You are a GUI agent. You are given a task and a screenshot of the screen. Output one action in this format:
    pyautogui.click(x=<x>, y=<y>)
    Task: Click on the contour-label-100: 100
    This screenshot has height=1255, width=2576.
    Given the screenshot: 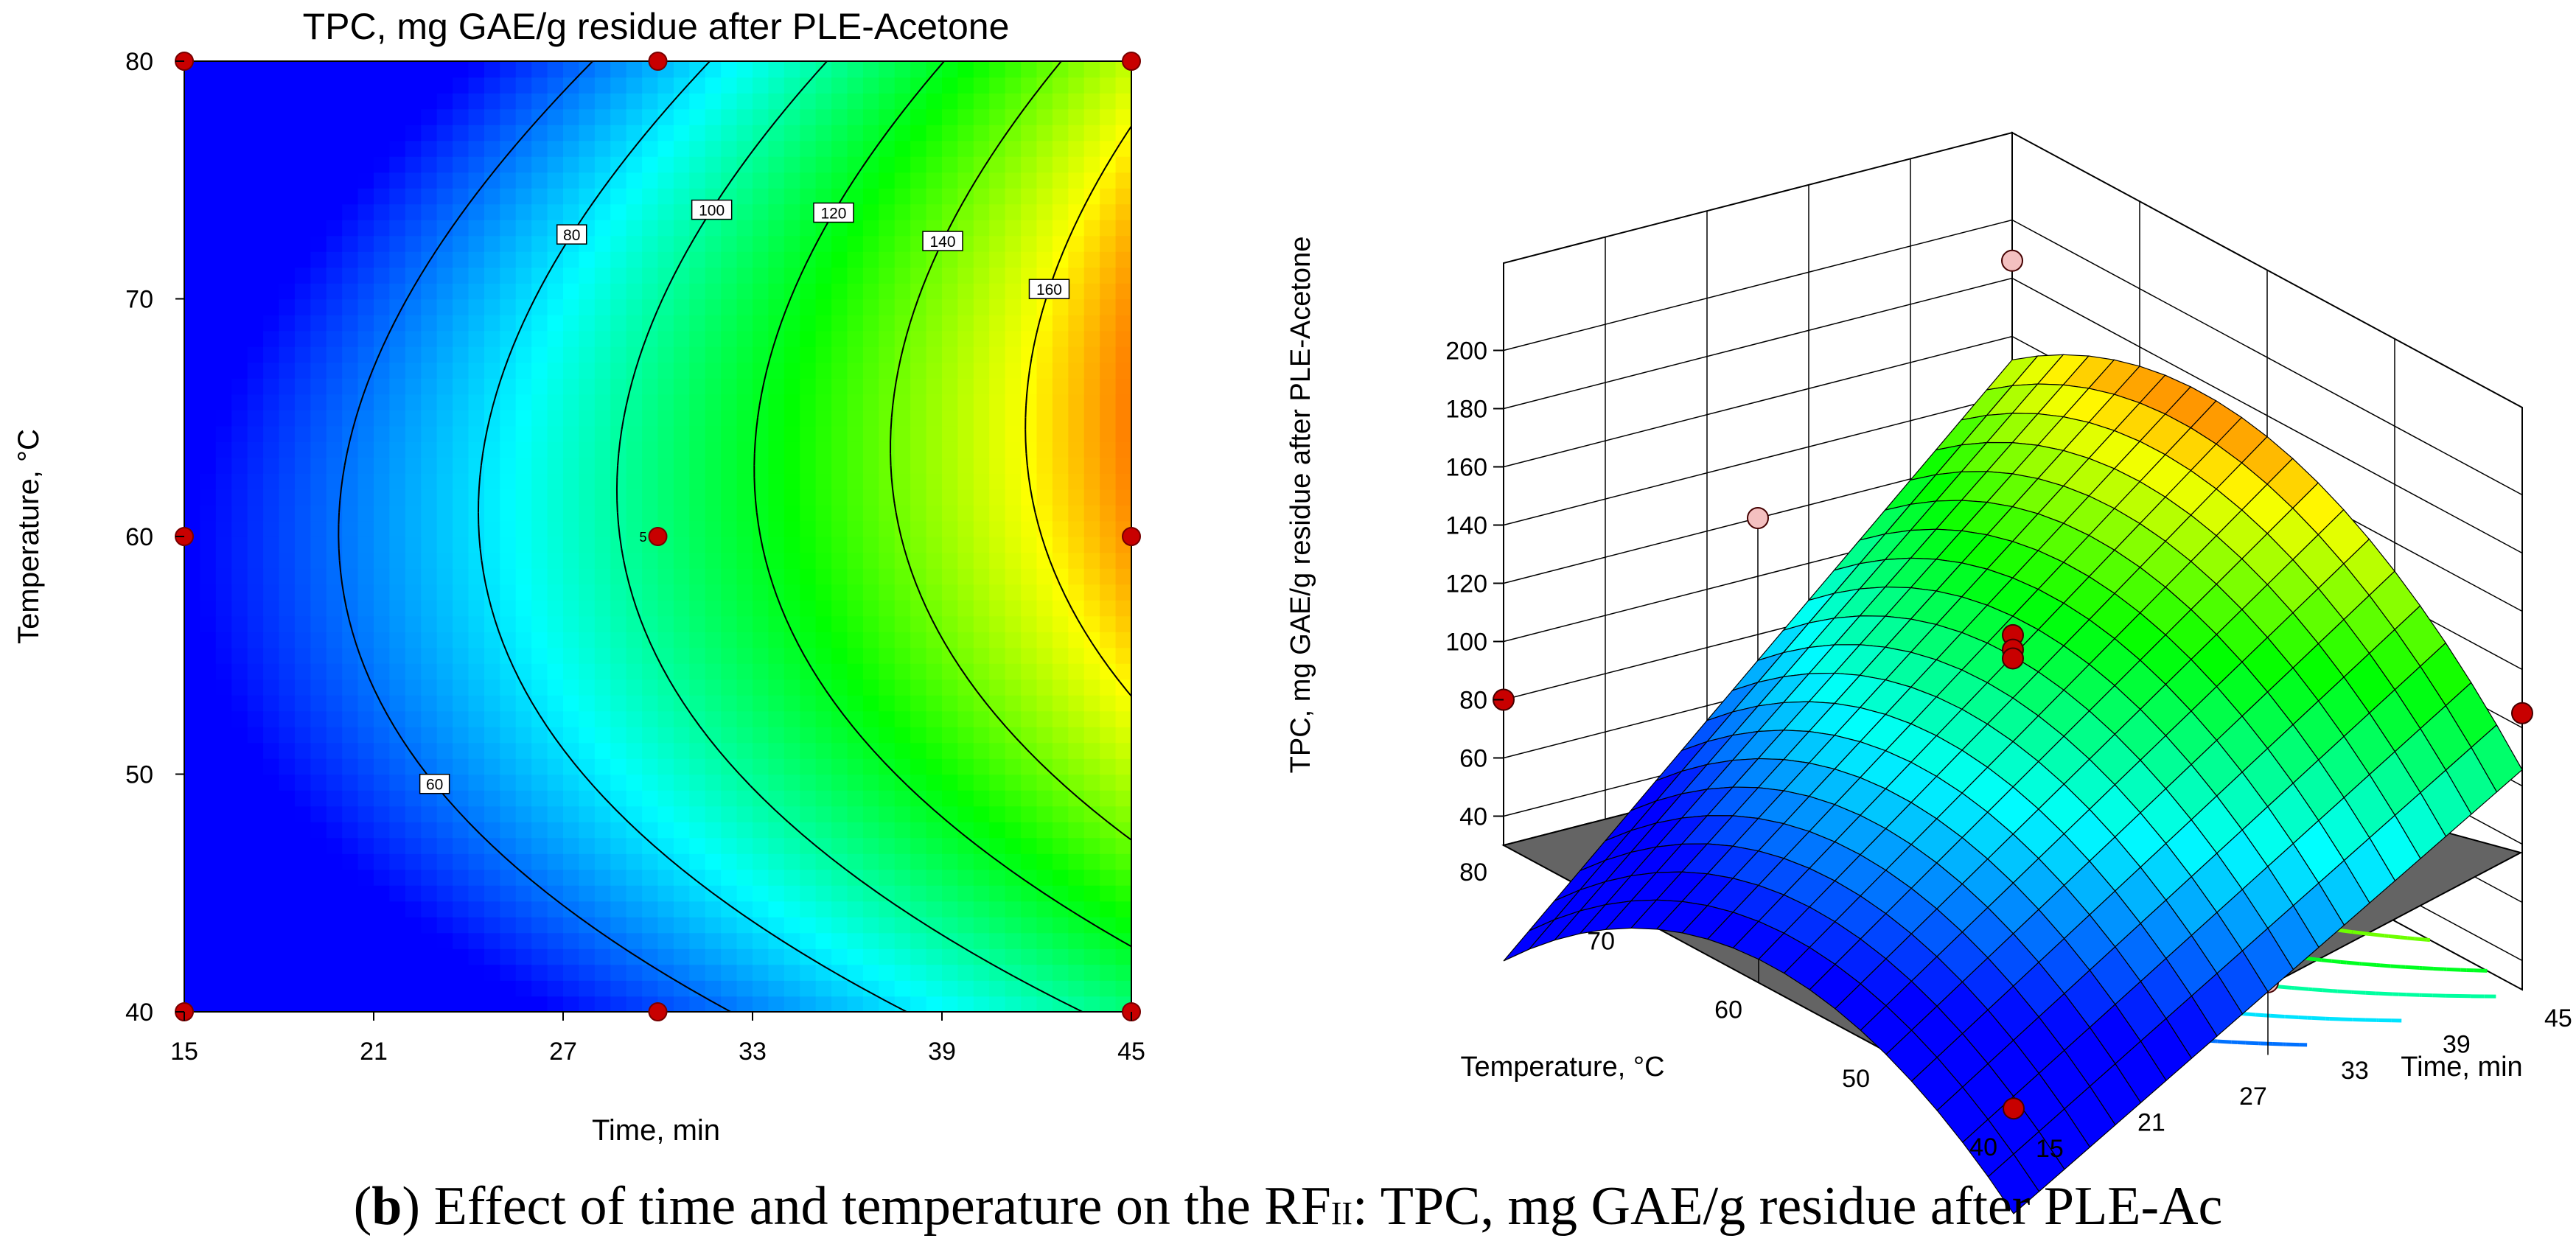 What is the action you would take?
    pyautogui.click(x=712, y=211)
    